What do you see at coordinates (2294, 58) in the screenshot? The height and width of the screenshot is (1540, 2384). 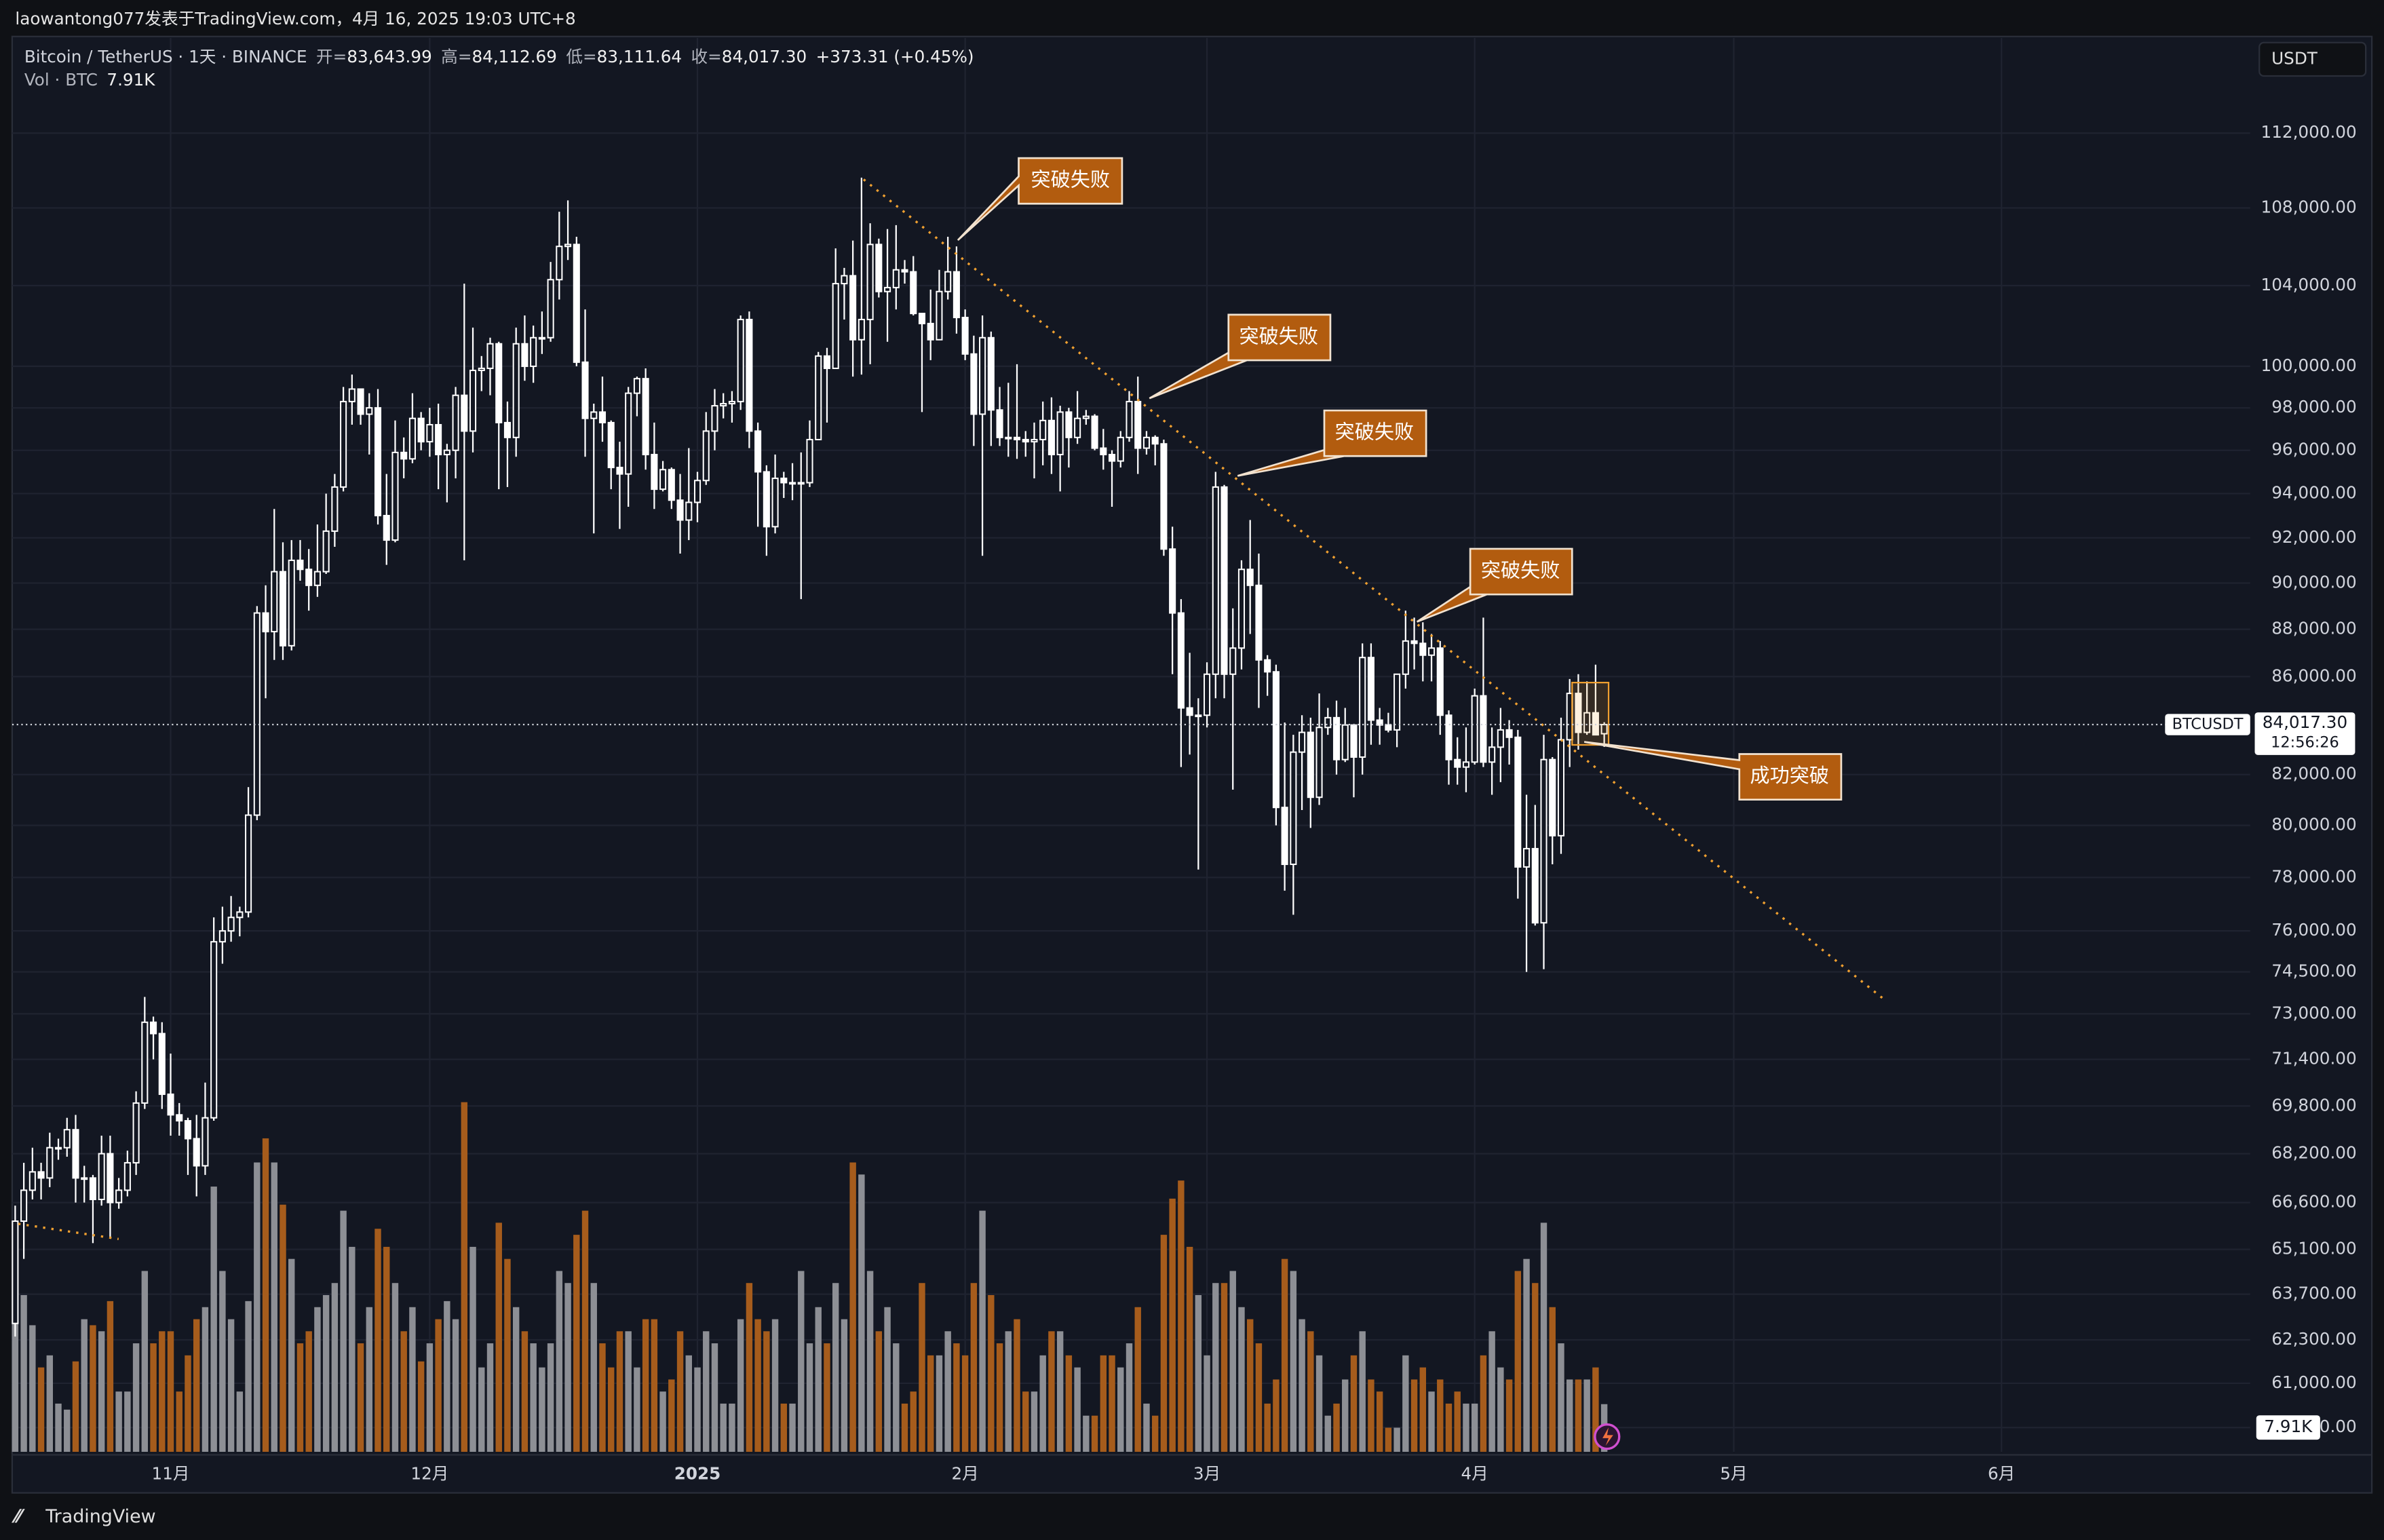 I see `currency-button-text: USDT` at bounding box center [2294, 58].